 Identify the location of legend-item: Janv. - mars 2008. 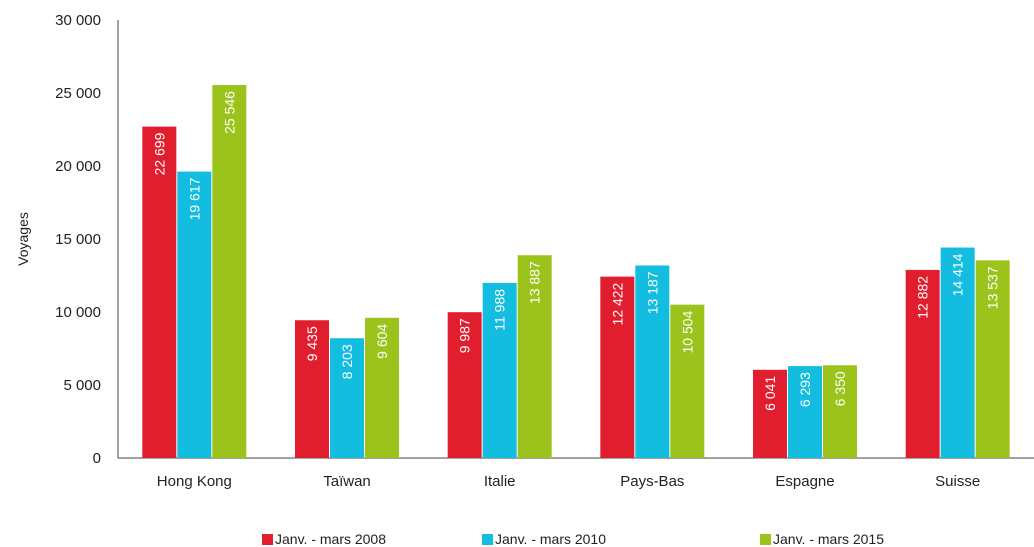
(324, 539).